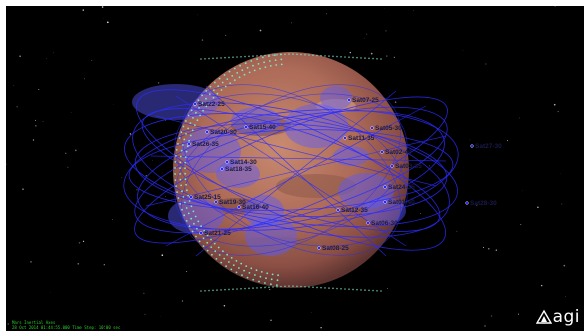  Describe the element at coordinates (203, 144) in the screenshot. I see `satellite-sat26-35: Sat26-35` at that location.